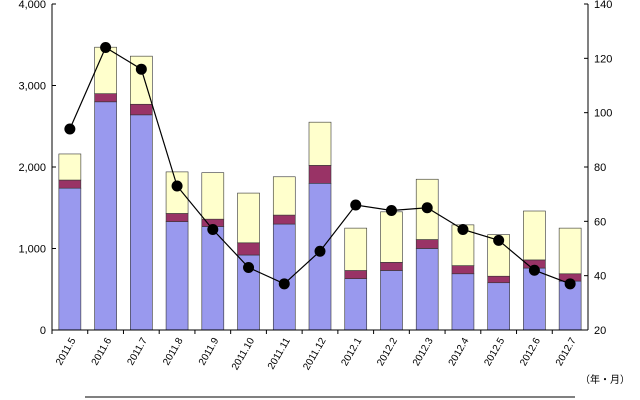  Describe the element at coordinates (391, 300) in the screenshot. I see `bar-segment-1-2012.2` at that location.